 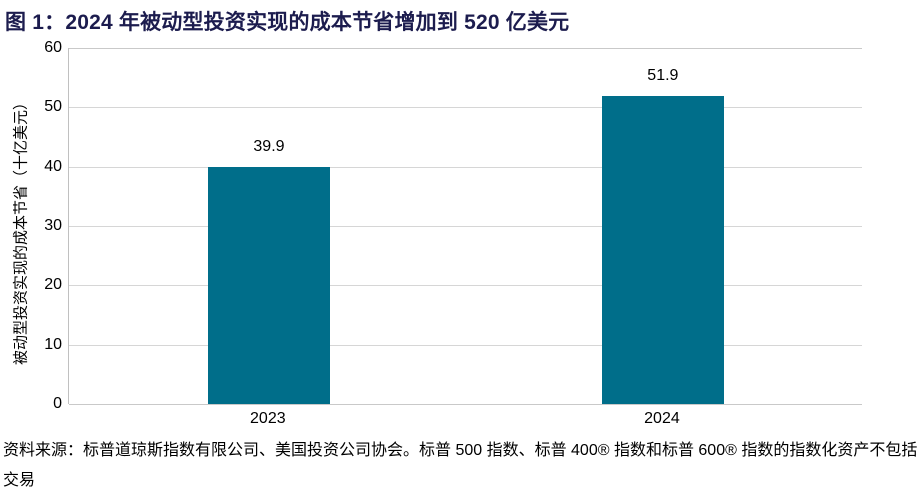 What do you see at coordinates (57, 403) in the screenshot?
I see `y-tick-label-0: 0` at bounding box center [57, 403].